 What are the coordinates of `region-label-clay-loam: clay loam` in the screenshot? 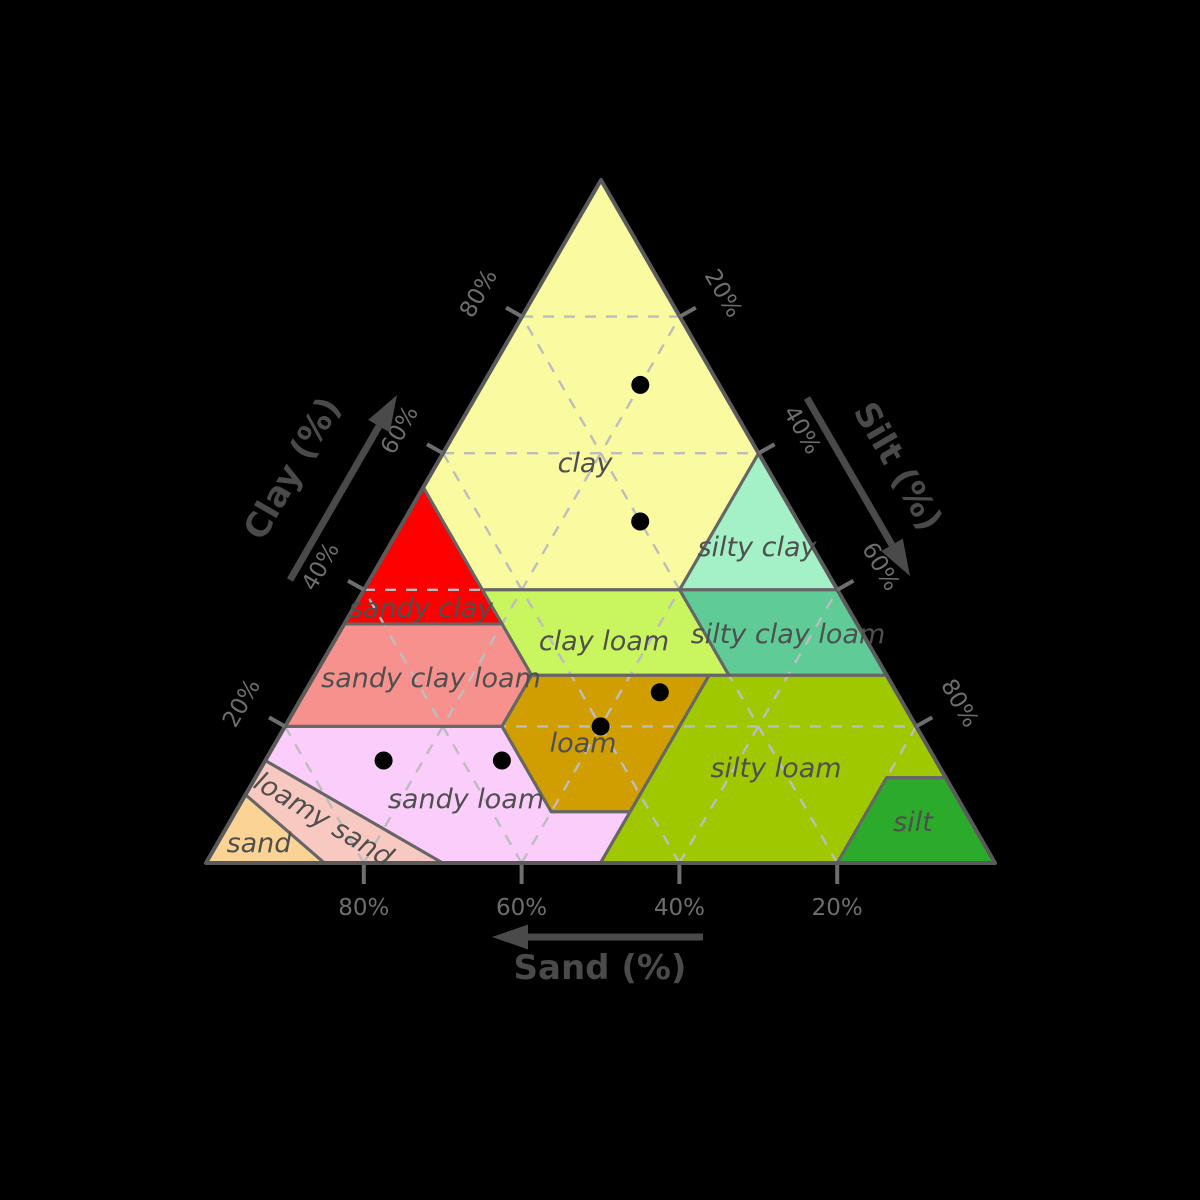 It's located at (604, 641).